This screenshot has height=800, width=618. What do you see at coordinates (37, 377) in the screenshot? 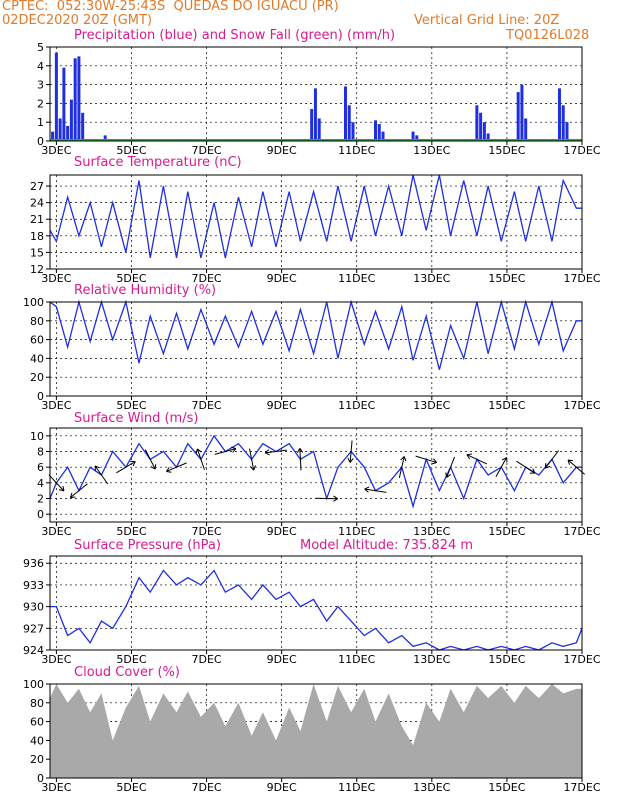
I see `rh-ytick-label: 20` at bounding box center [37, 377].